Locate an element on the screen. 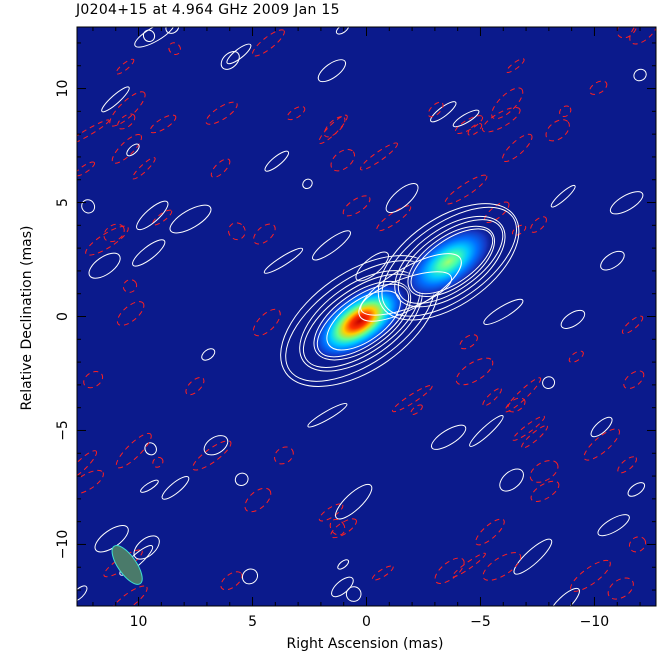  component-fill is located at coordinates (359, 321).